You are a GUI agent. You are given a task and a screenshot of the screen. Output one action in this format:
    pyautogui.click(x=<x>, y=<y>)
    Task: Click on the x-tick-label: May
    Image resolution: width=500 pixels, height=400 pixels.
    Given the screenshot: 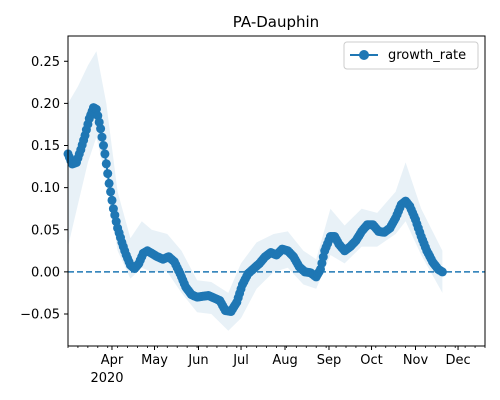 What is the action you would take?
    pyautogui.click(x=154, y=360)
    